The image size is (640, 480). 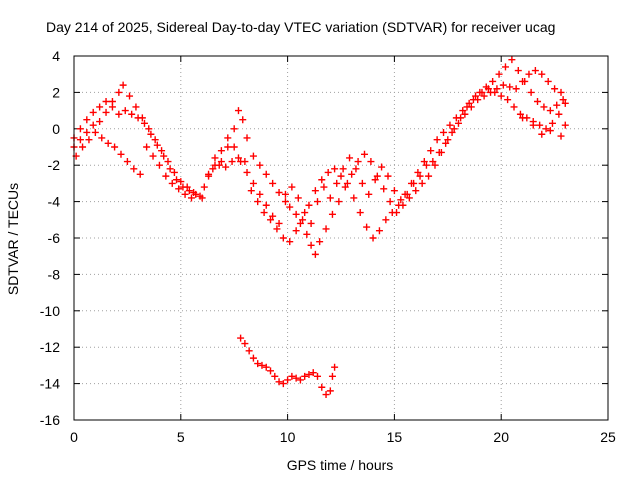 I want to click on x-tick-label: 20, so click(x=501, y=437).